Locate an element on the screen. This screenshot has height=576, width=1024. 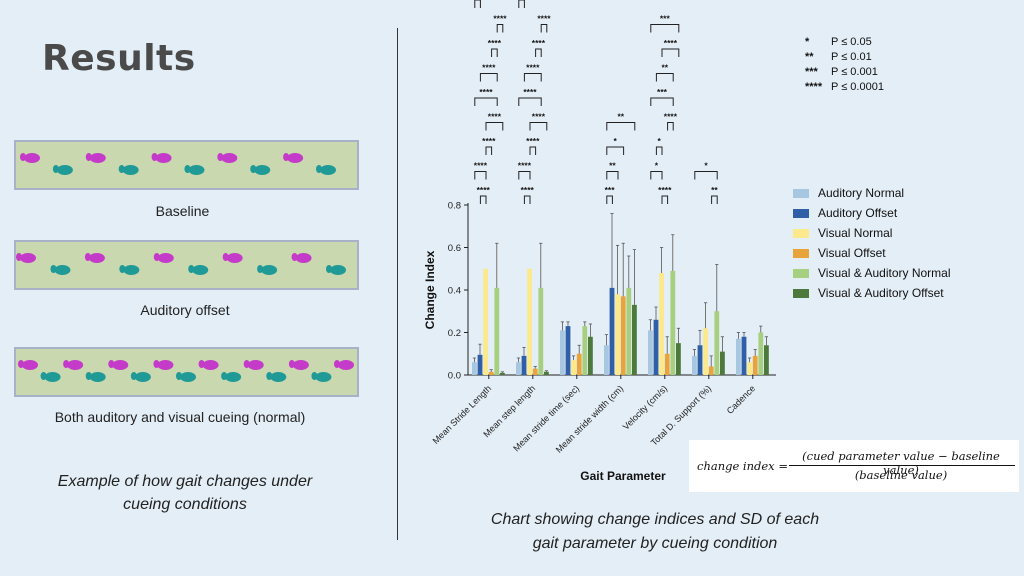
legend-item: Visual & Auditory Offset is located at coordinates (872, 293).